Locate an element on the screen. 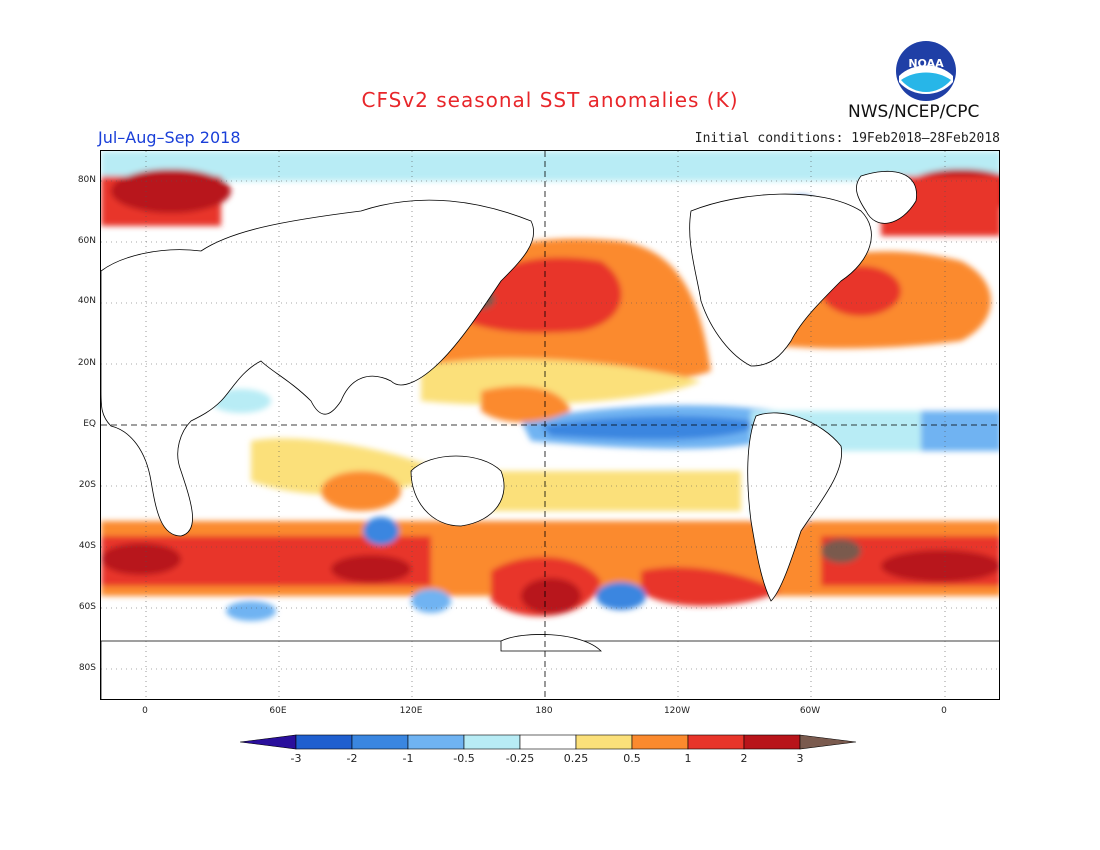  colorbar-label: 3 is located at coordinates (800, 758).